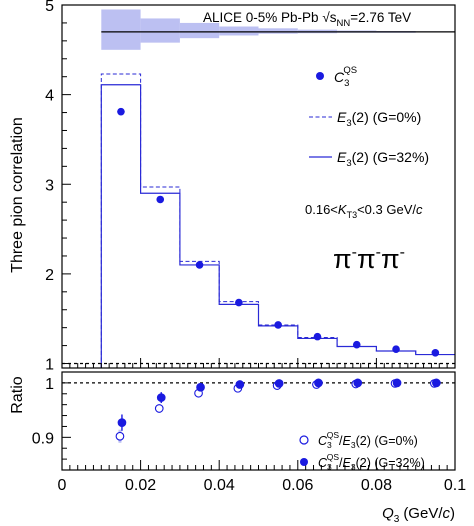  What do you see at coordinates (329, 467) in the screenshot?
I see `lr1-sub: 3` at bounding box center [329, 467].